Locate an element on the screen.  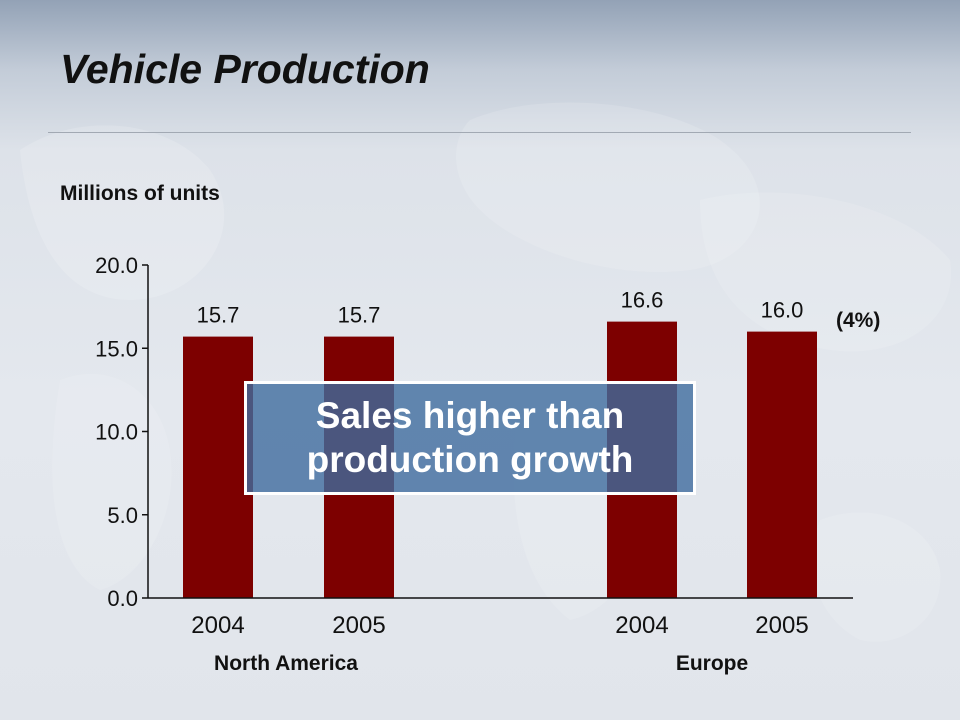
y-tick-label: 0.0 is located at coordinates (122, 598).